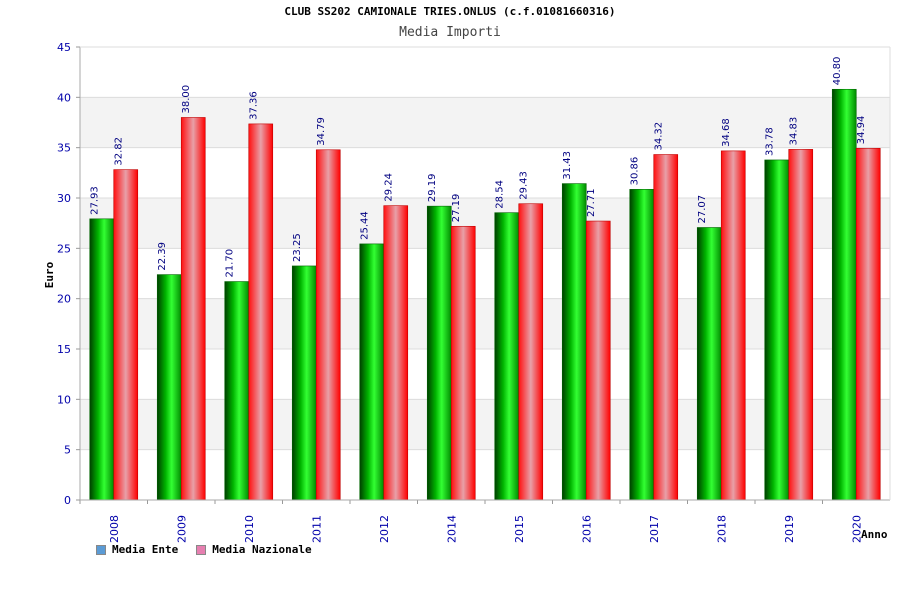 The width and height of the screenshot is (900, 600). I want to click on y-tick-label: 40, so click(64, 97).